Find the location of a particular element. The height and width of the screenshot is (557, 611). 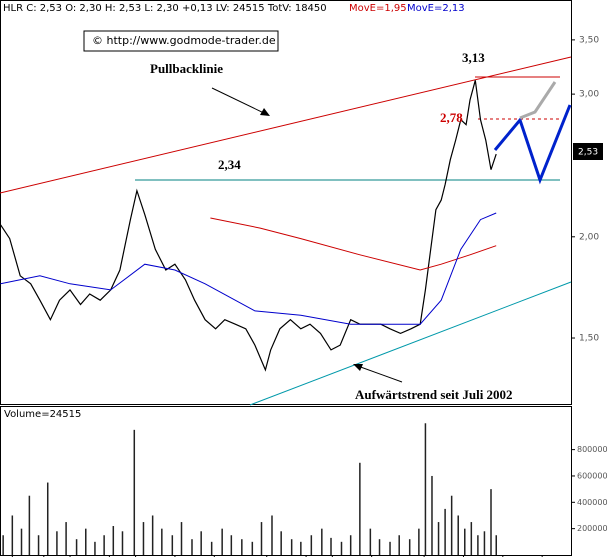

alt-projection is located at coordinates (538, 100).